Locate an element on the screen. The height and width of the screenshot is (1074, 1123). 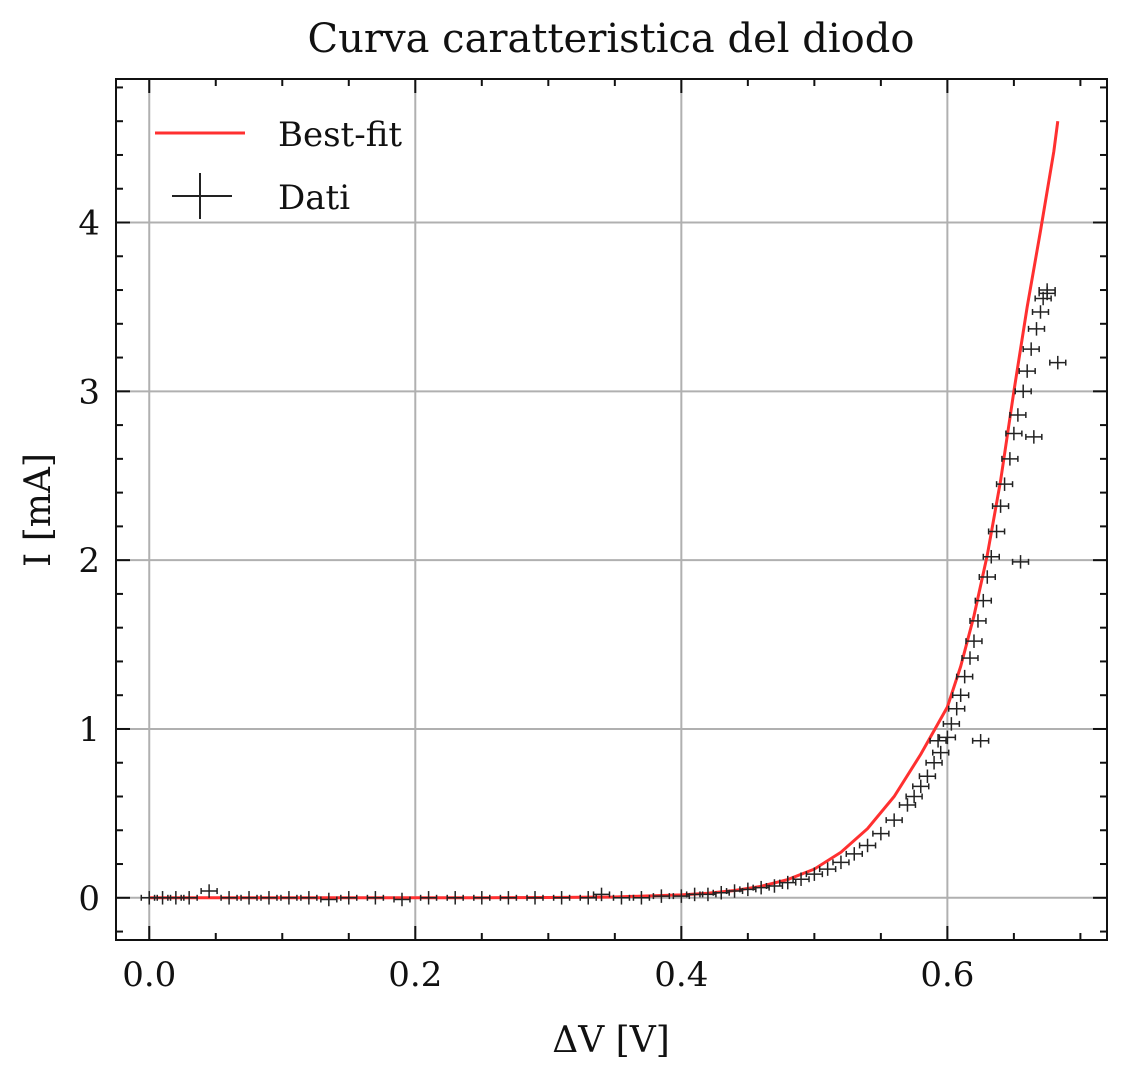
x-tick-label: 0.2 is located at coordinates (415, 975).